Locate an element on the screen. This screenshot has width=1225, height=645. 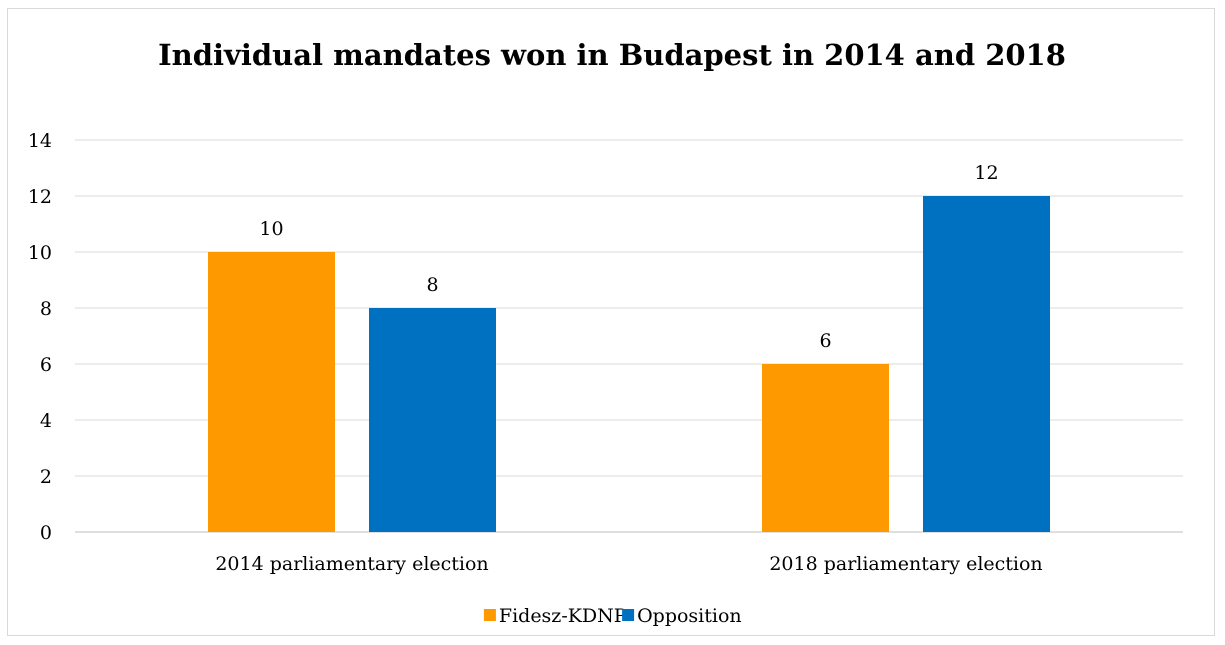
y-tick-label: 14 is located at coordinates (40, 141).